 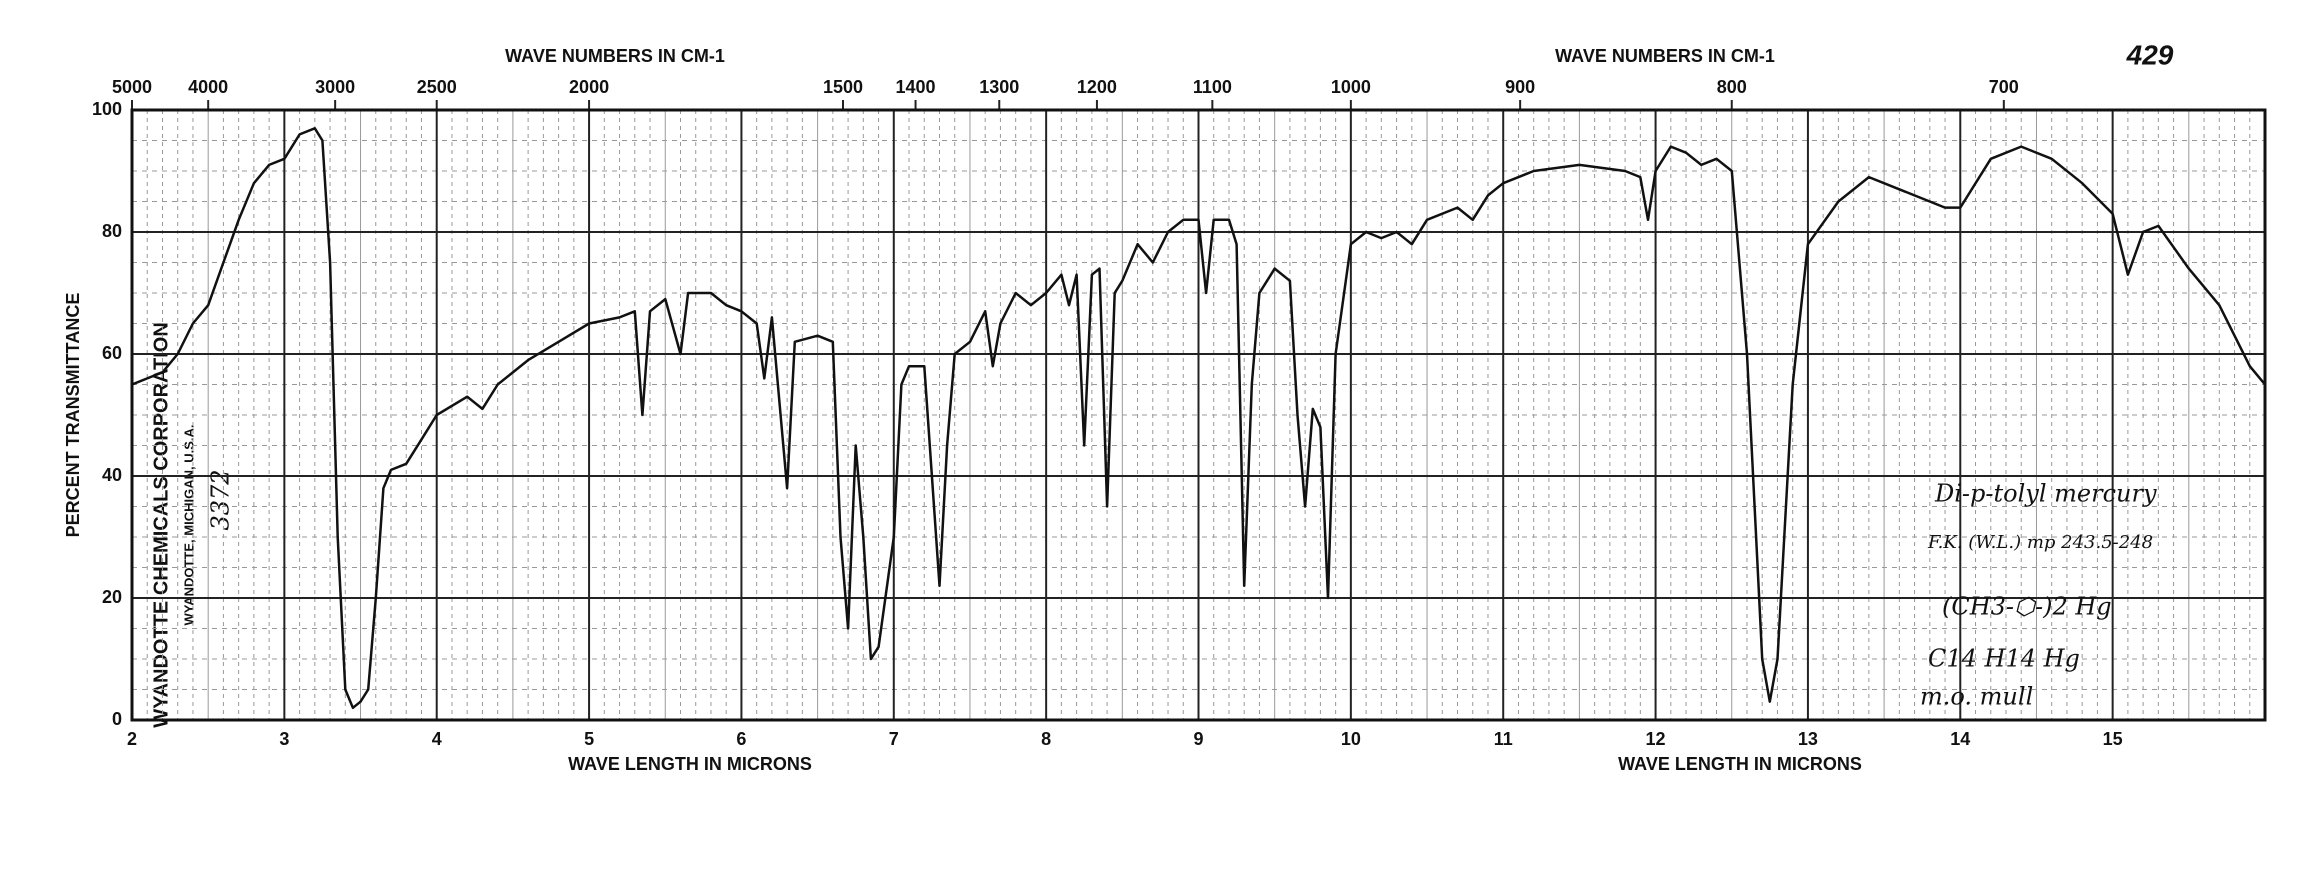 I want to click on x2-tick-label: 4000, so click(x=208, y=87).